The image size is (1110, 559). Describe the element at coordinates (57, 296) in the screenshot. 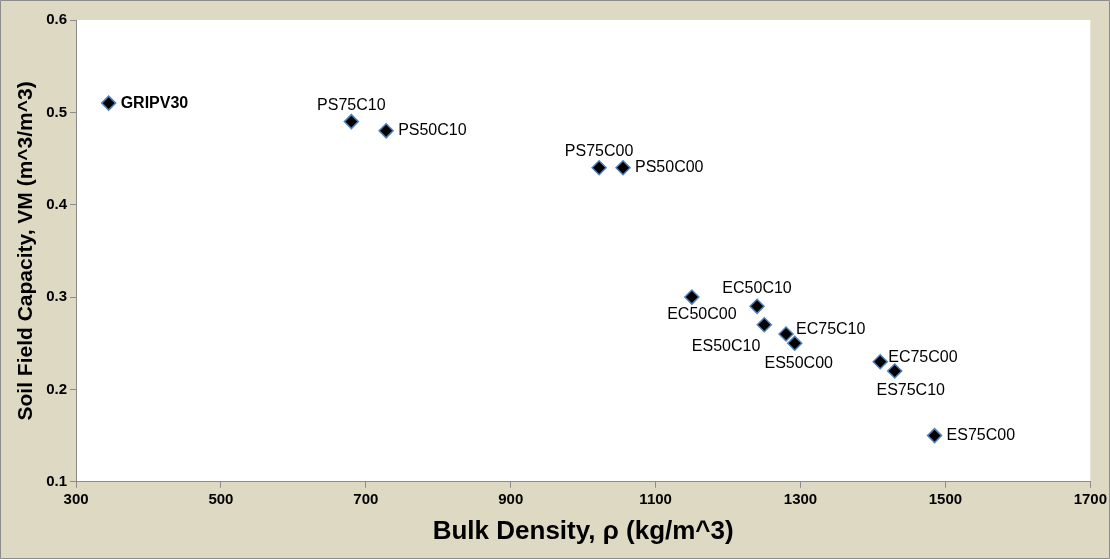

I see `y-tick-label: 0.3` at that location.